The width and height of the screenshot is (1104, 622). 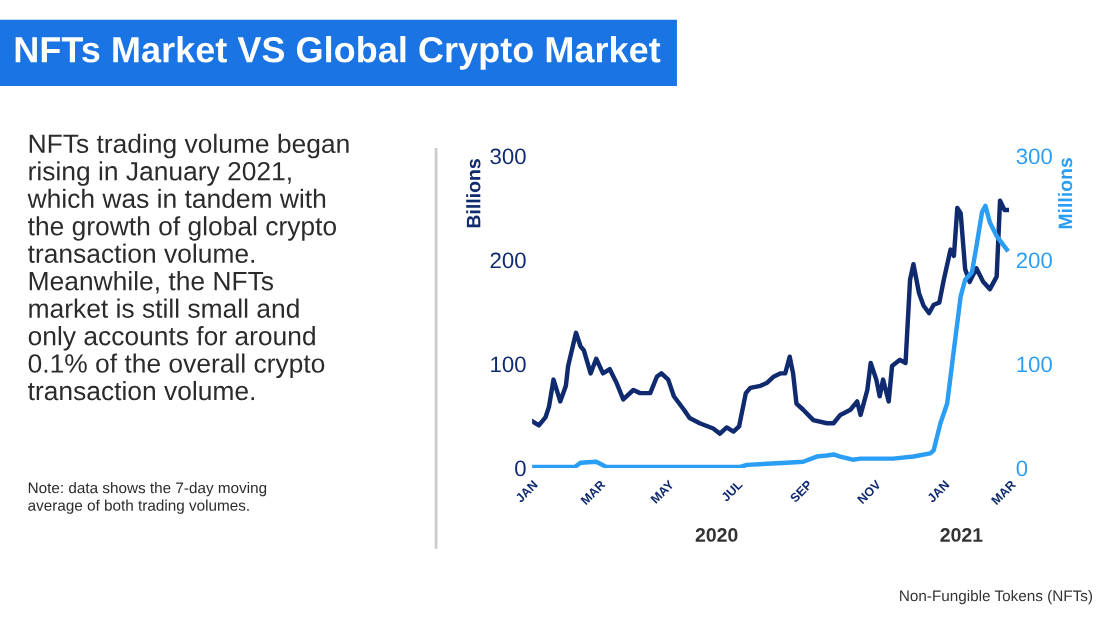 I want to click on y2-tick-label: 0, so click(x=1022, y=468).